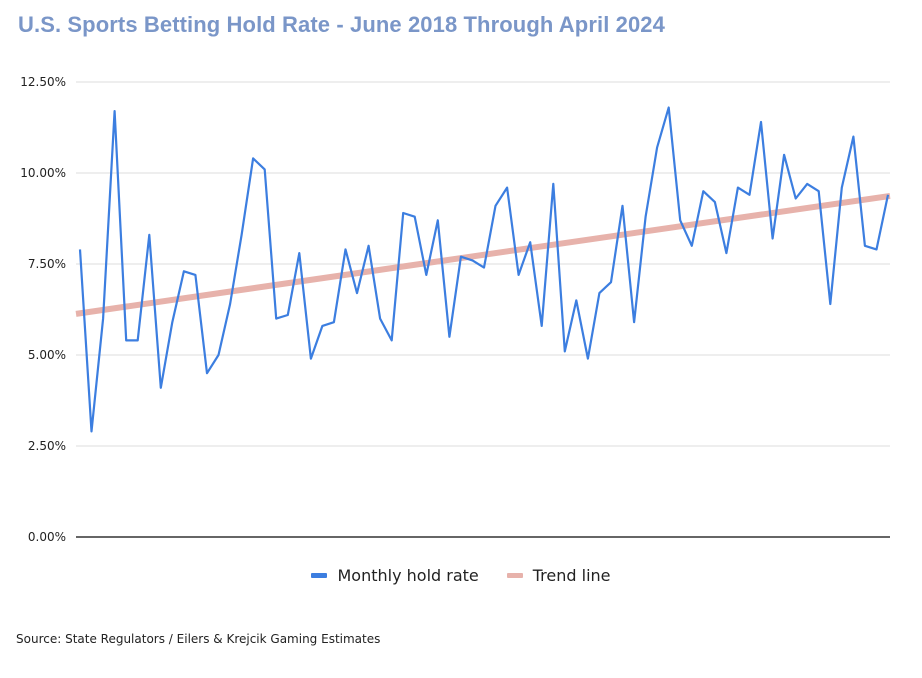  What do you see at coordinates (43, 309) in the screenshot?
I see `y-axis-ticks: 0.00% 2.50% 5.00% 7.50% 10.00% 12.50%` at bounding box center [43, 309].